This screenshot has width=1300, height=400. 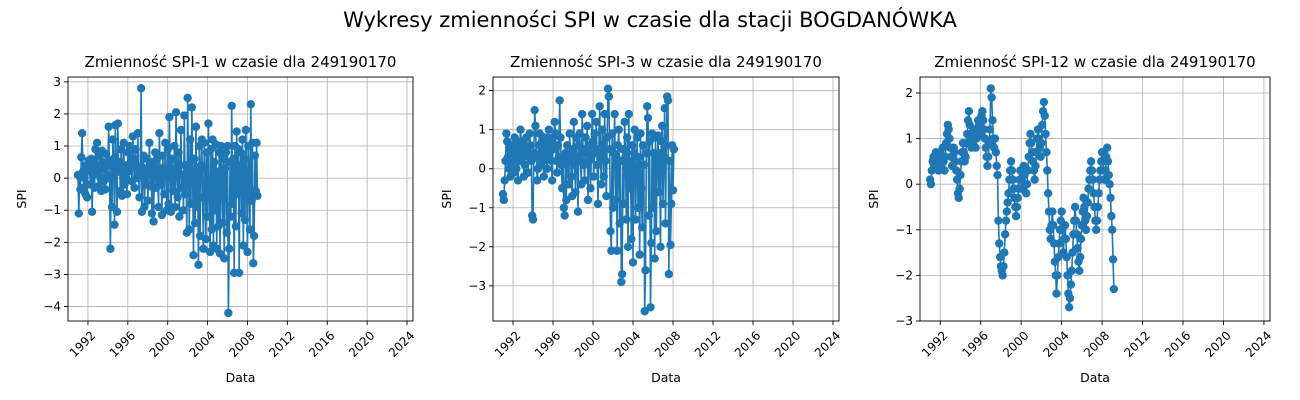 What do you see at coordinates (873, 198) in the screenshot?
I see `y-axis-label: SPI` at bounding box center [873, 198].